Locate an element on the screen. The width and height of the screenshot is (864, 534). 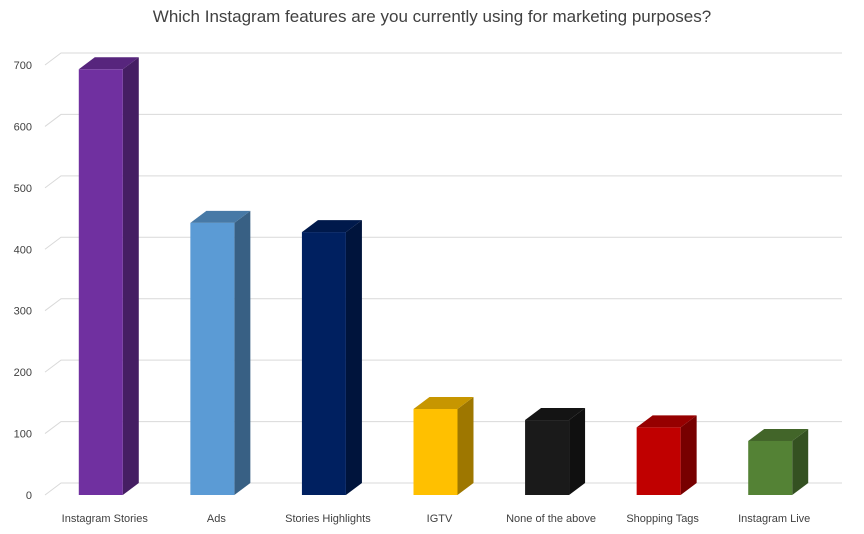
y-tick-label: 300 is located at coordinates (23, 312).